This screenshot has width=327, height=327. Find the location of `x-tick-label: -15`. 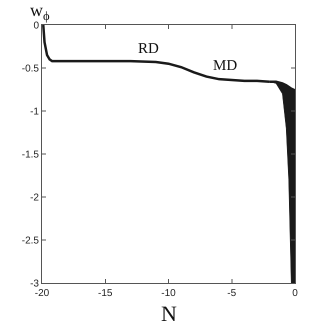

x-tick-label: -15 is located at coordinates (105, 293).